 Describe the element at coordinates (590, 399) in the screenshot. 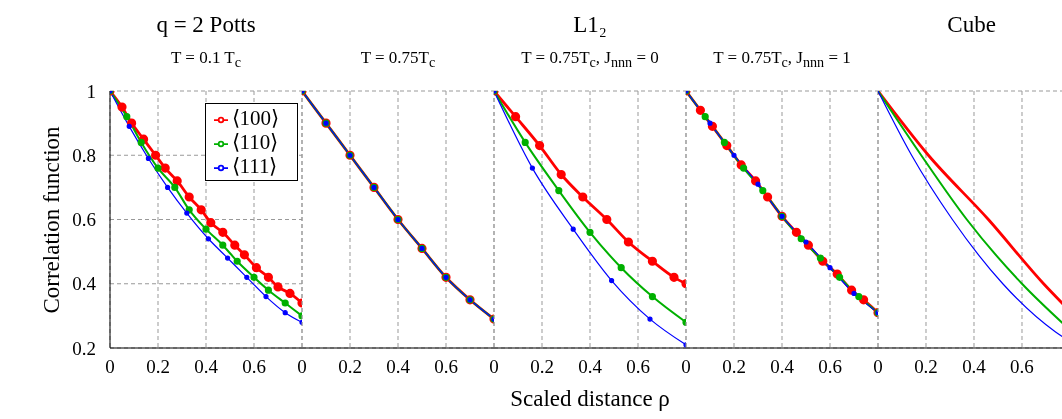

I see `x-axis-title: Scaled distance ρ` at that location.